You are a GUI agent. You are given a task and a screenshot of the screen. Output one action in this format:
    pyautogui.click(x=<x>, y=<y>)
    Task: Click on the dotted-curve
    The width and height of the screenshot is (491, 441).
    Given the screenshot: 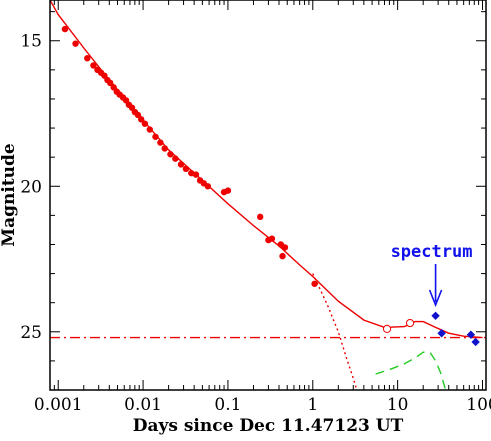 What is the action you would take?
    pyautogui.click(x=335, y=331)
    